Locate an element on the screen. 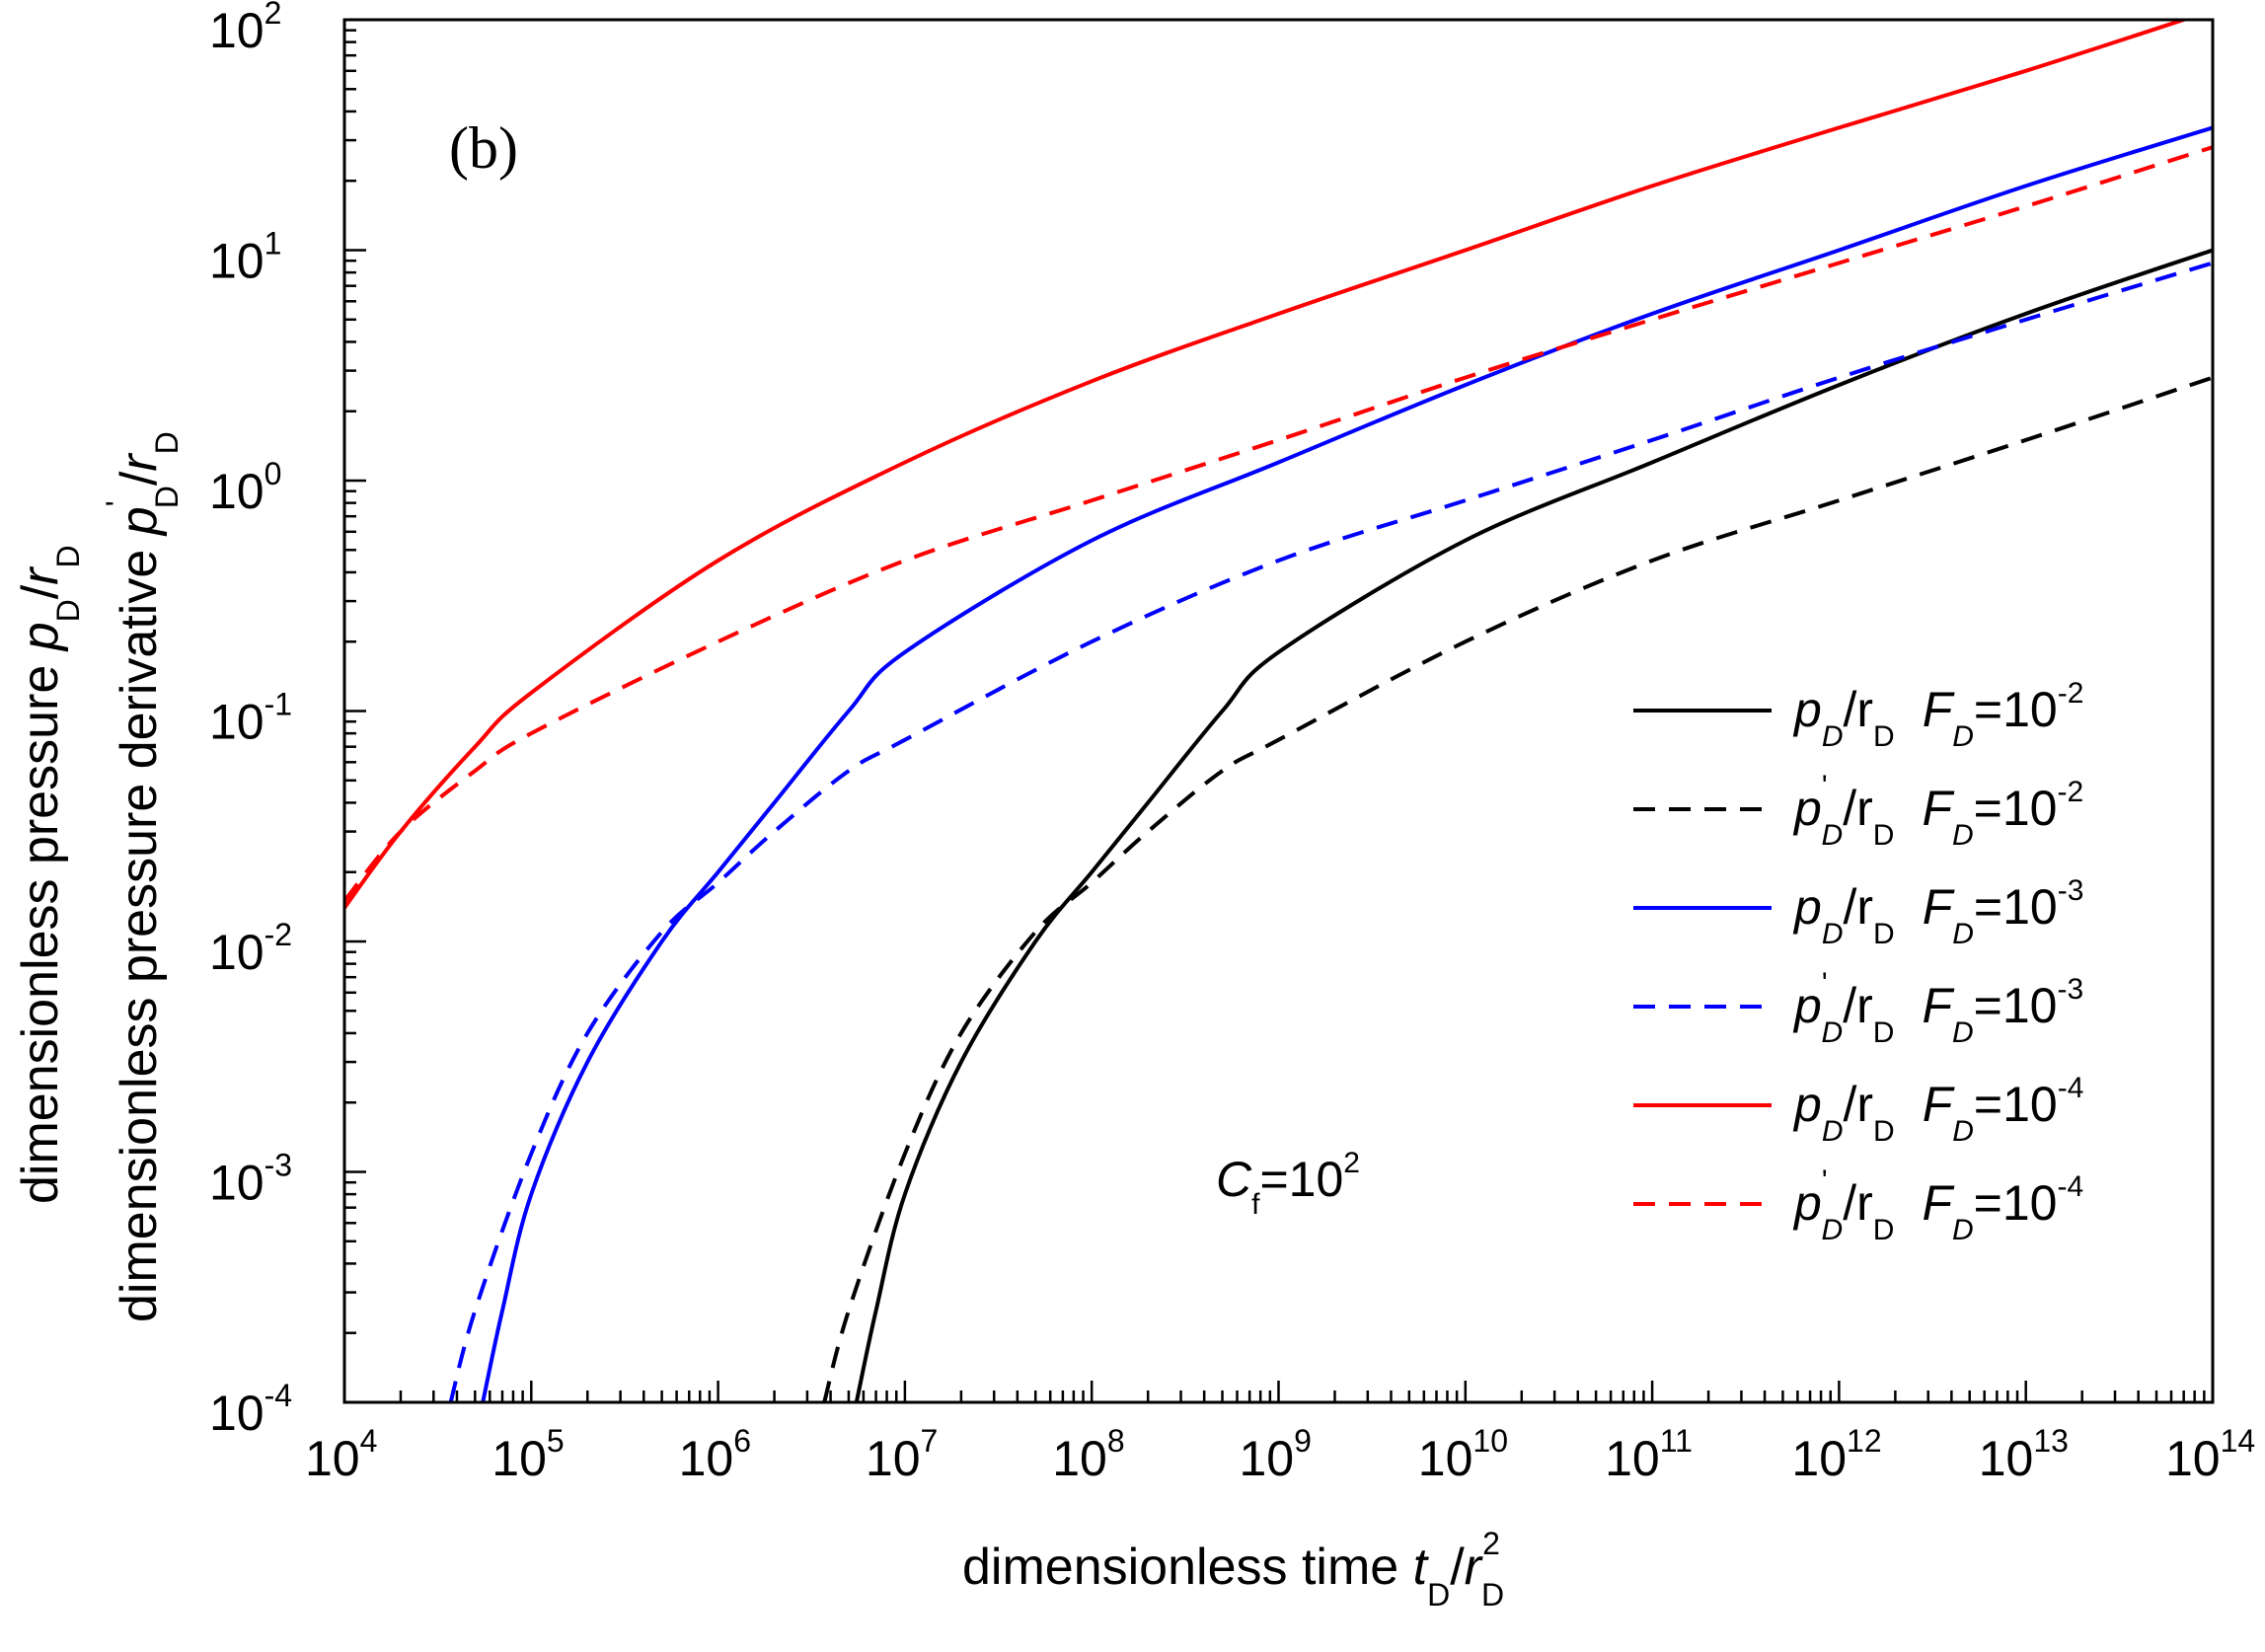 The height and width of the screenshot is (1652, 2265). x-tick-label: 10⁵ is located at coordinates (528, 1454).